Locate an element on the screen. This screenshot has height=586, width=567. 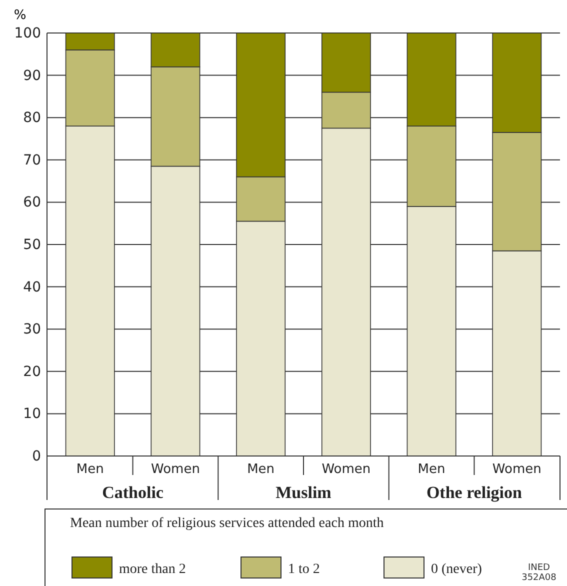
y-tick-label: 30 is located at coordinates (32, 330).